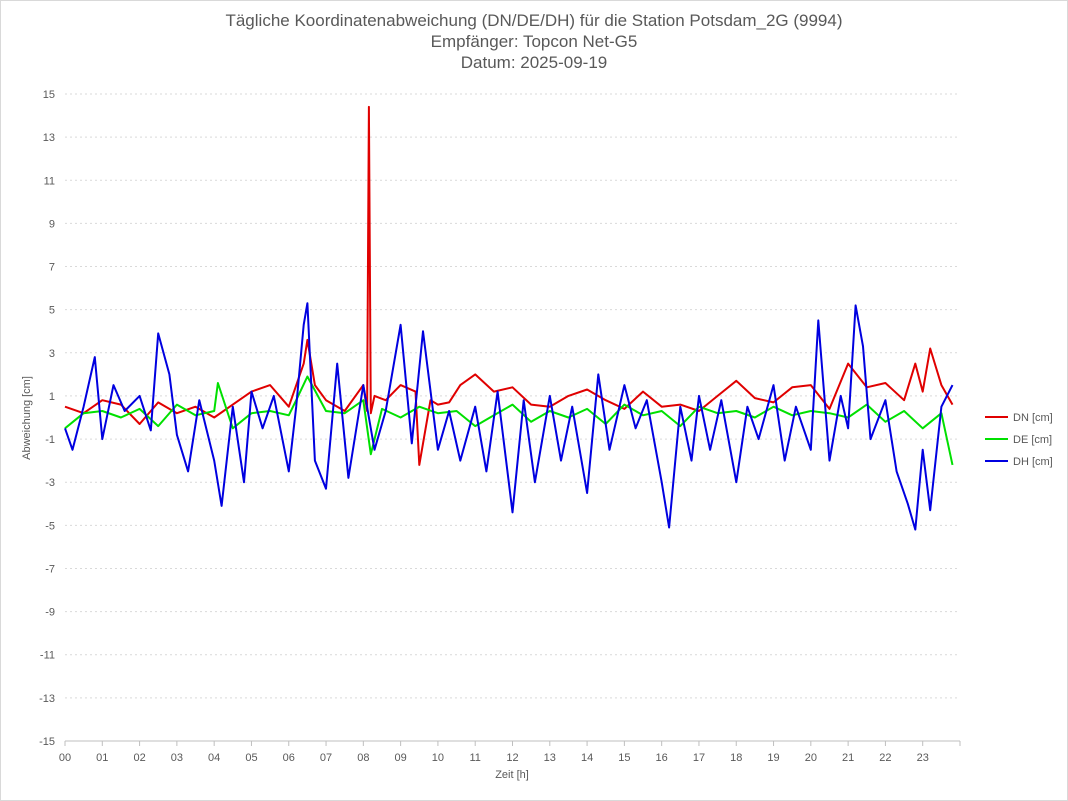 This screenshot has width=1068, height=801. What do you see at coordinates (326, 758) in the screenshot?
I see `x-tick-label: 07` at bounding box center [326, 758].